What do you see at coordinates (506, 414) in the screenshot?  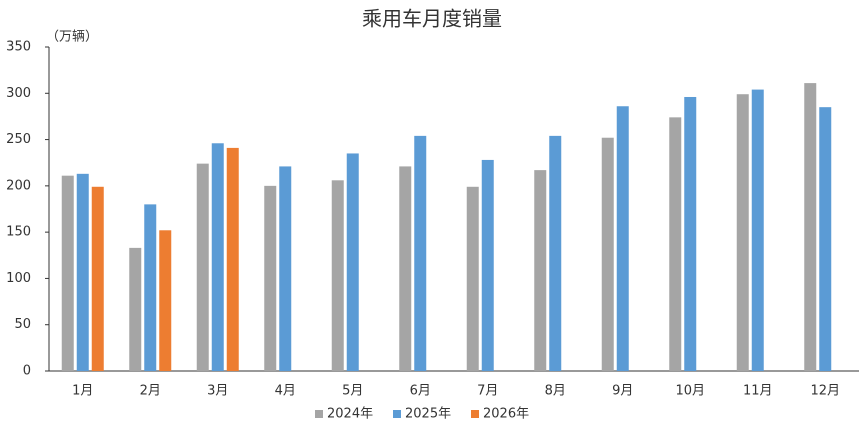 I see `legend-label: 2026年` at bounding box center [506, 414].